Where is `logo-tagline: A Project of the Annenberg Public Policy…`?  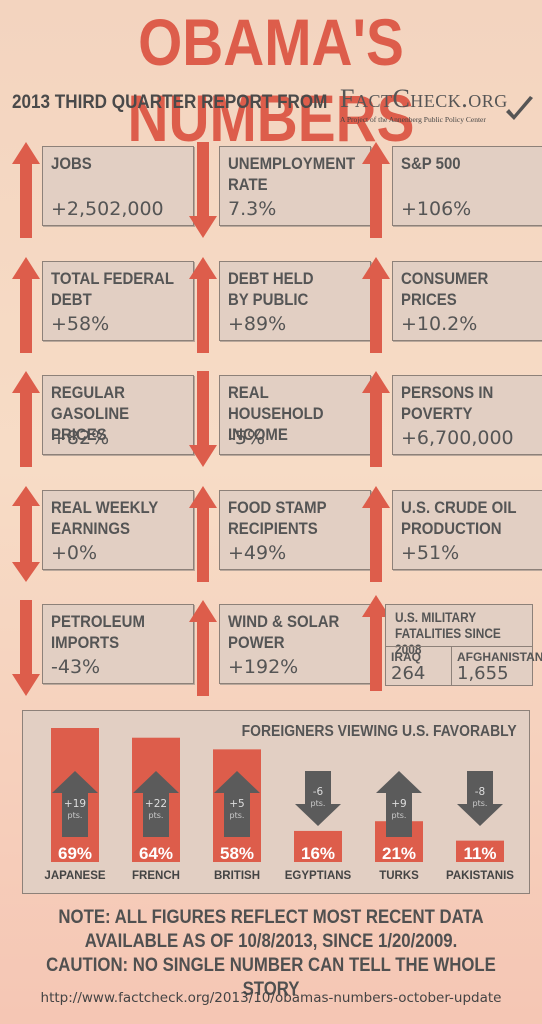 logo-tagline: A Project of the Annenberg Public Policy… is located at coordinates (413, 119).